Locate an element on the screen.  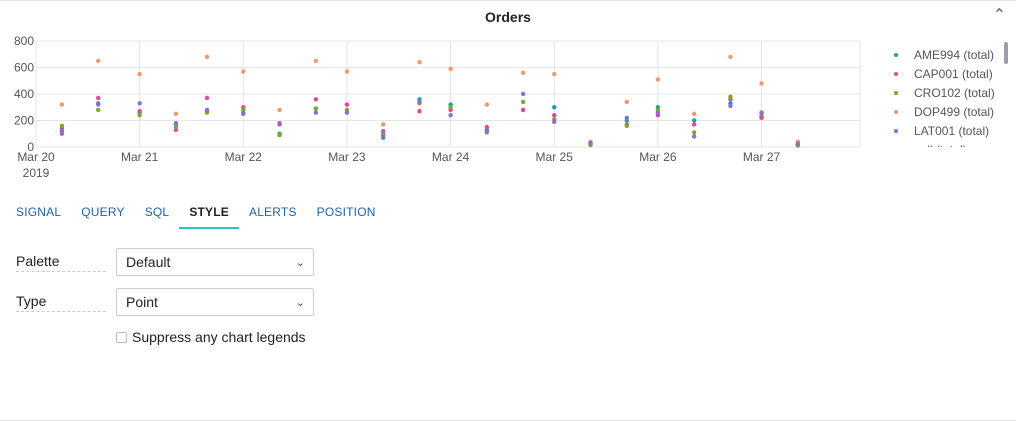
tab-sql: SQL is located at coordinates (157, 212).